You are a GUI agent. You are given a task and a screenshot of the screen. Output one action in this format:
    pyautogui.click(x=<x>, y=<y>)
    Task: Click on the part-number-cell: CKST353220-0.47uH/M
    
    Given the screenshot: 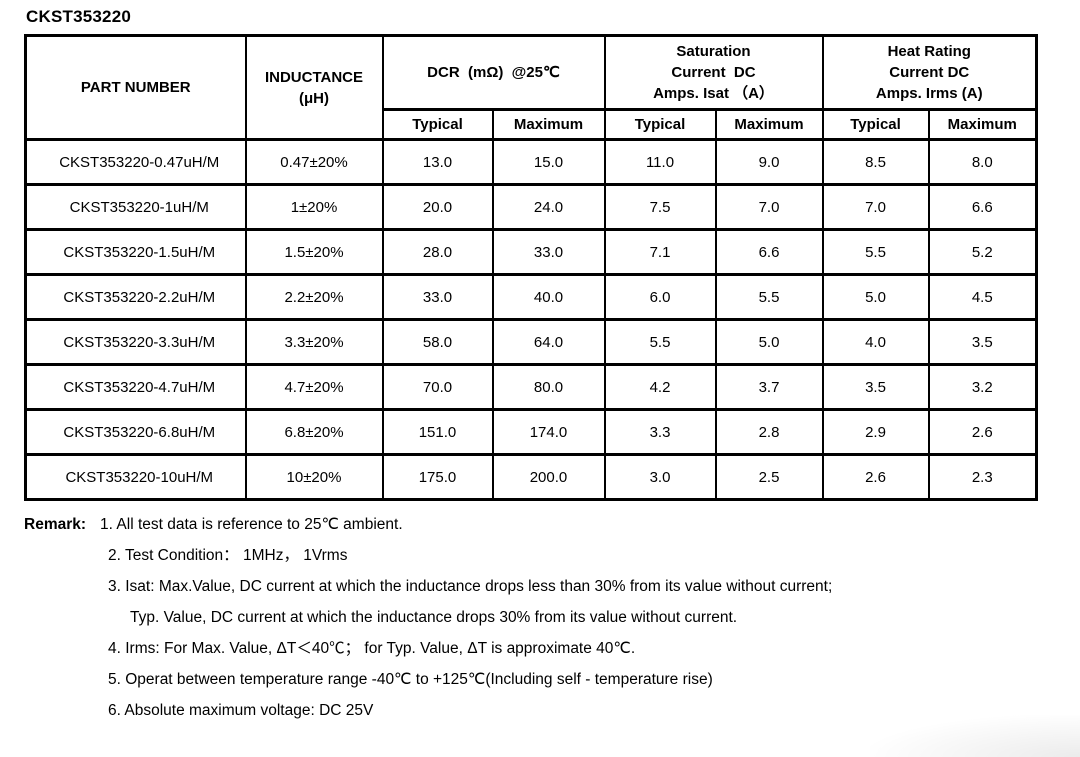 What is the action you would take?
    pyautogui.click(x=135, y=162)
    